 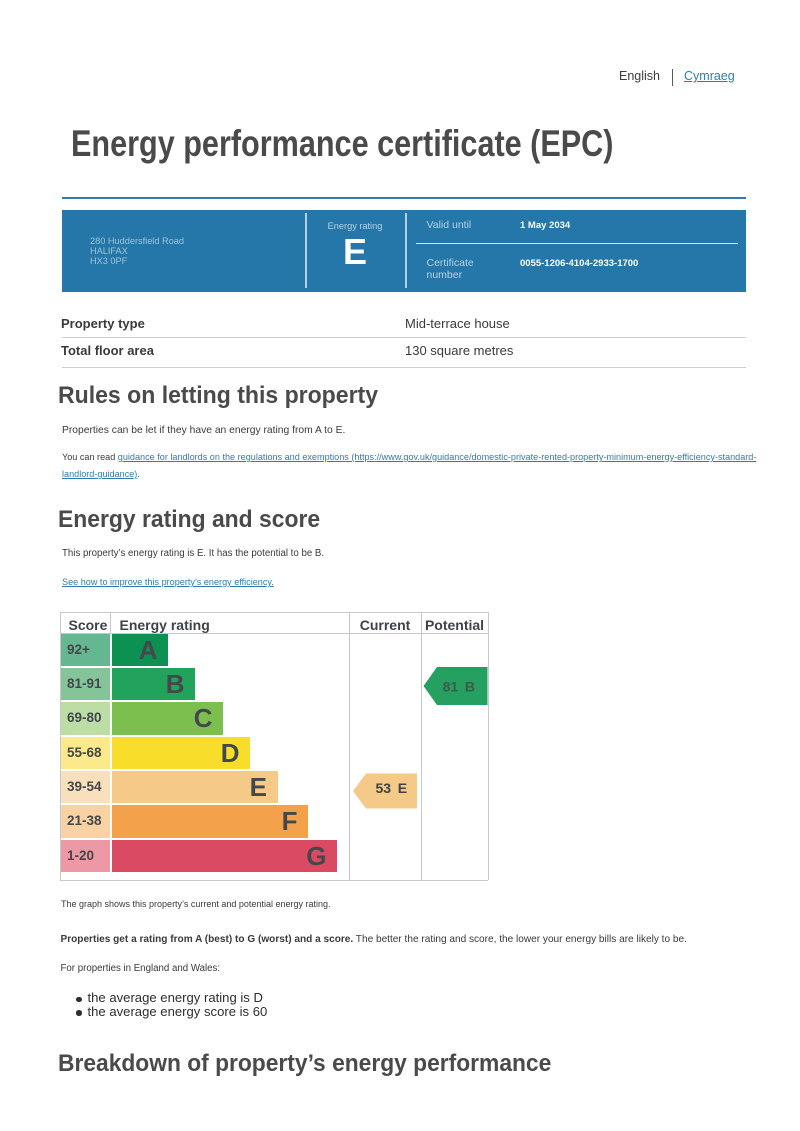 What do you see at coordinates (384, 788) in the screenshot?
I see `svg-text: 53` at bounding box center [384, 788].